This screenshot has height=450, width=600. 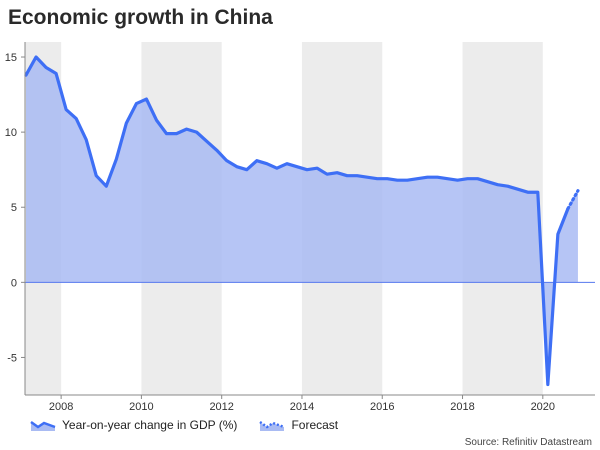 I want to click on y-axis-ticks: 15 10 5 0 -5, so click(x=15, y=208).